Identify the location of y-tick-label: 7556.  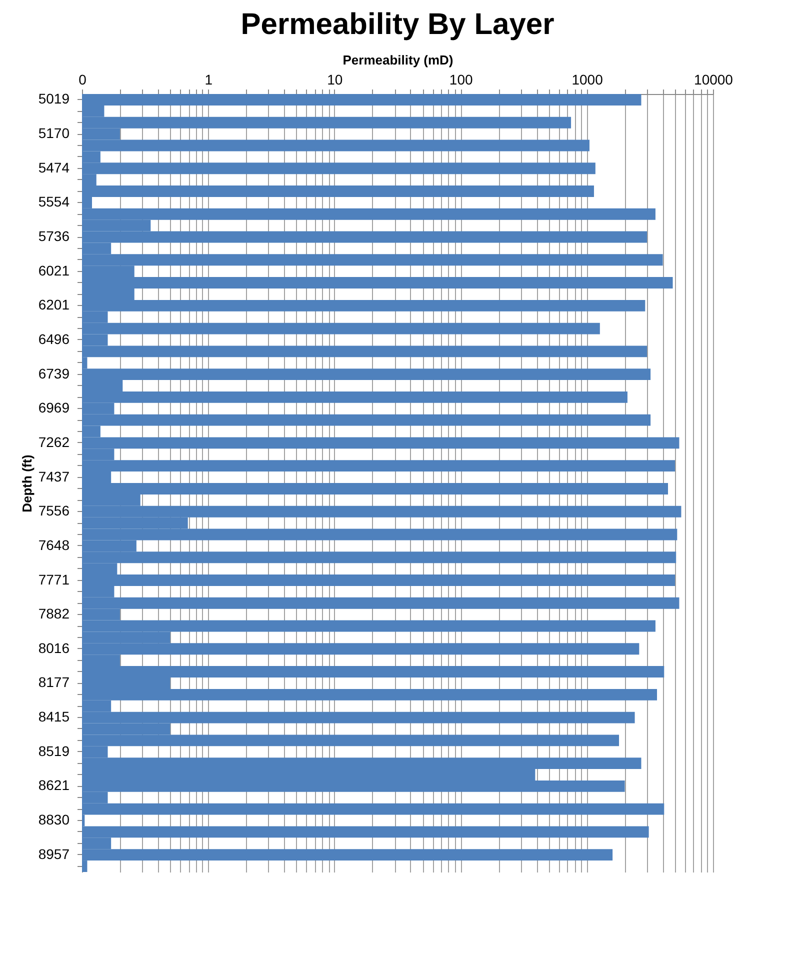
(54, 510).